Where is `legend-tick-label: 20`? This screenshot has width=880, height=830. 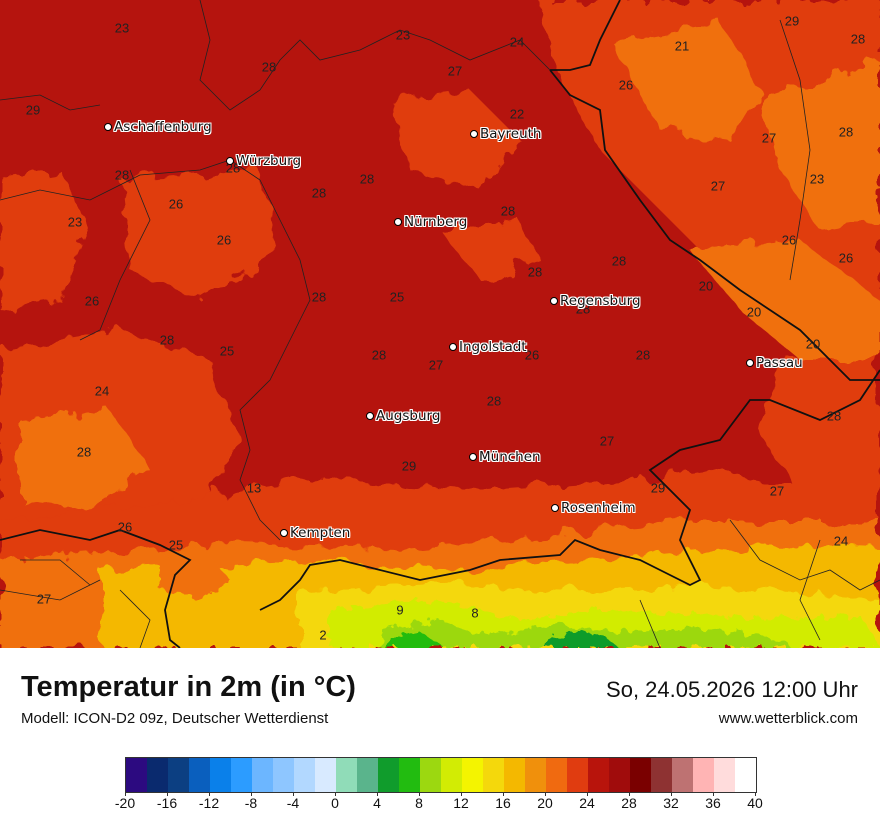
legend-tick-label: 20 is located at coordinates (545, 803).